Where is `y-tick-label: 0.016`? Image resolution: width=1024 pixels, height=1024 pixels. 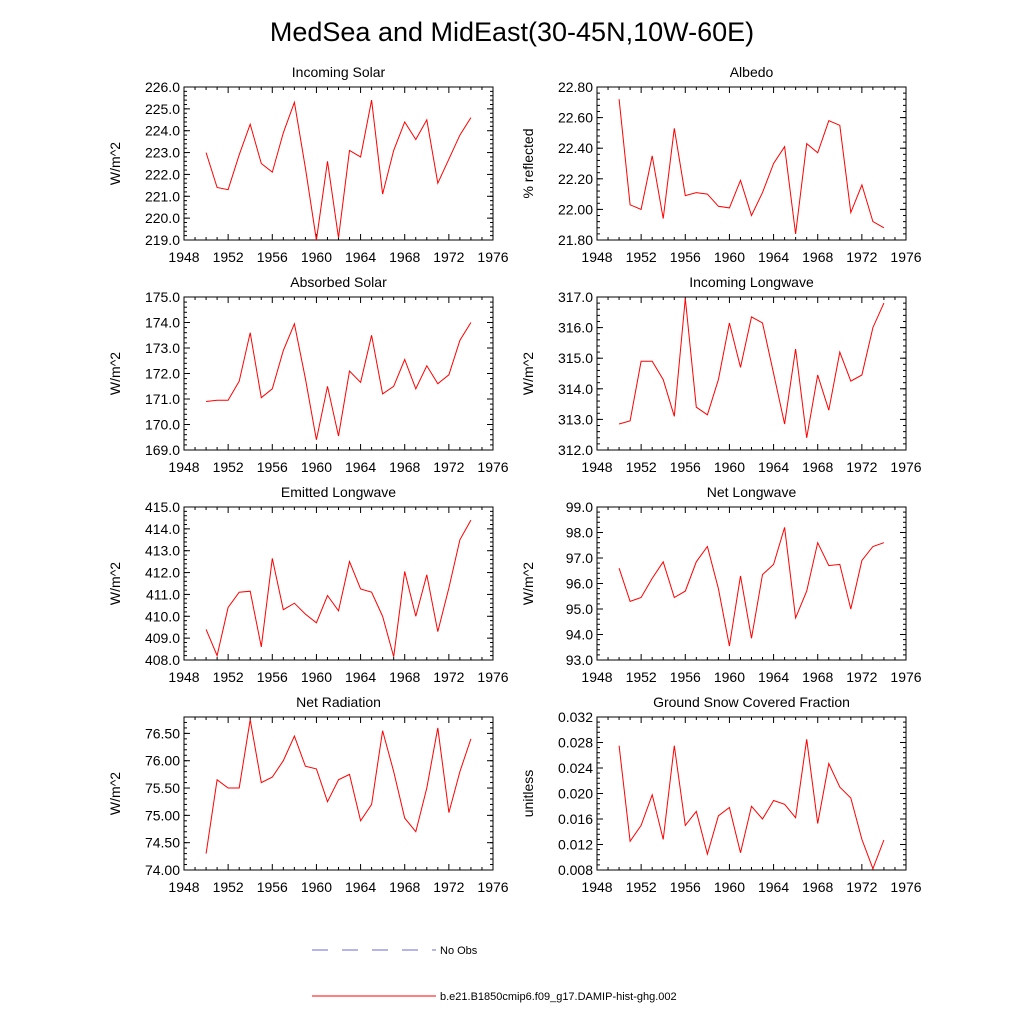
y-tick-label: 0.016 is located at coordinates (575, 819).